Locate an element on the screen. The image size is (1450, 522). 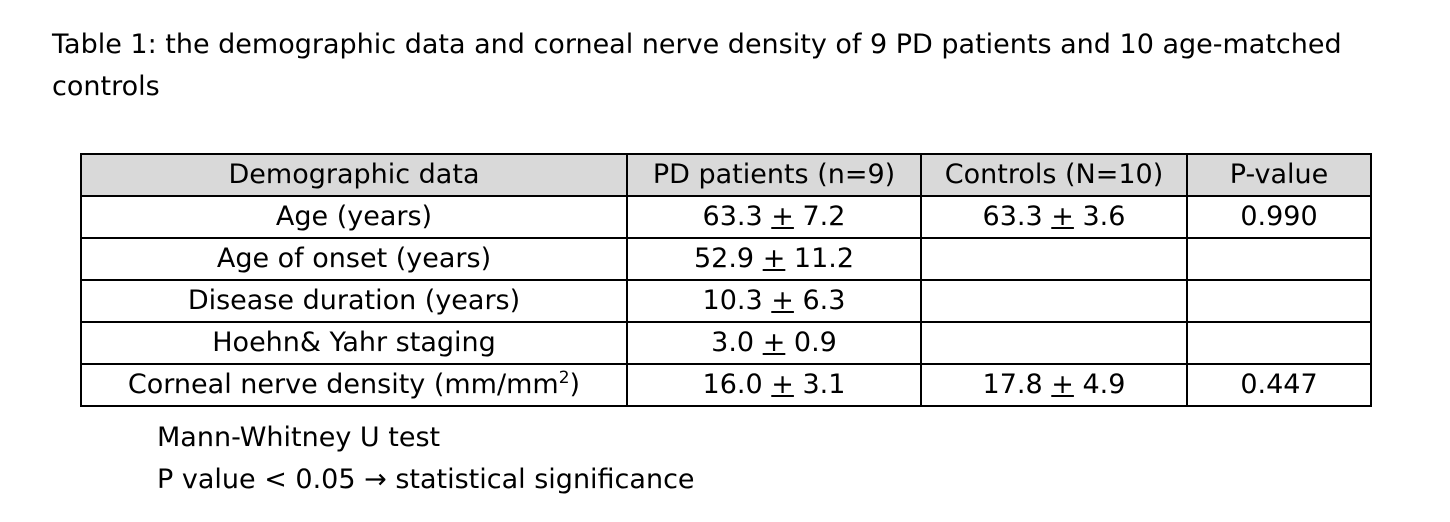
control-value: 63.3 + 3.6 is located at coordinates (1054, 217).